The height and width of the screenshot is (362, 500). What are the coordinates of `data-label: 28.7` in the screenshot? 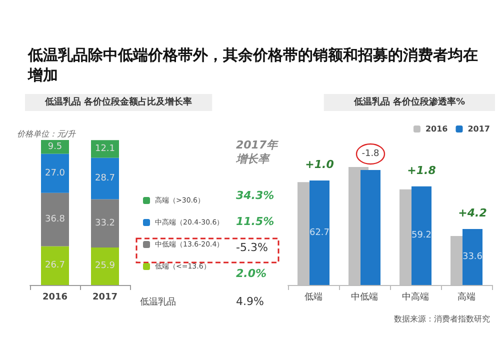 It's located at (105, 178).